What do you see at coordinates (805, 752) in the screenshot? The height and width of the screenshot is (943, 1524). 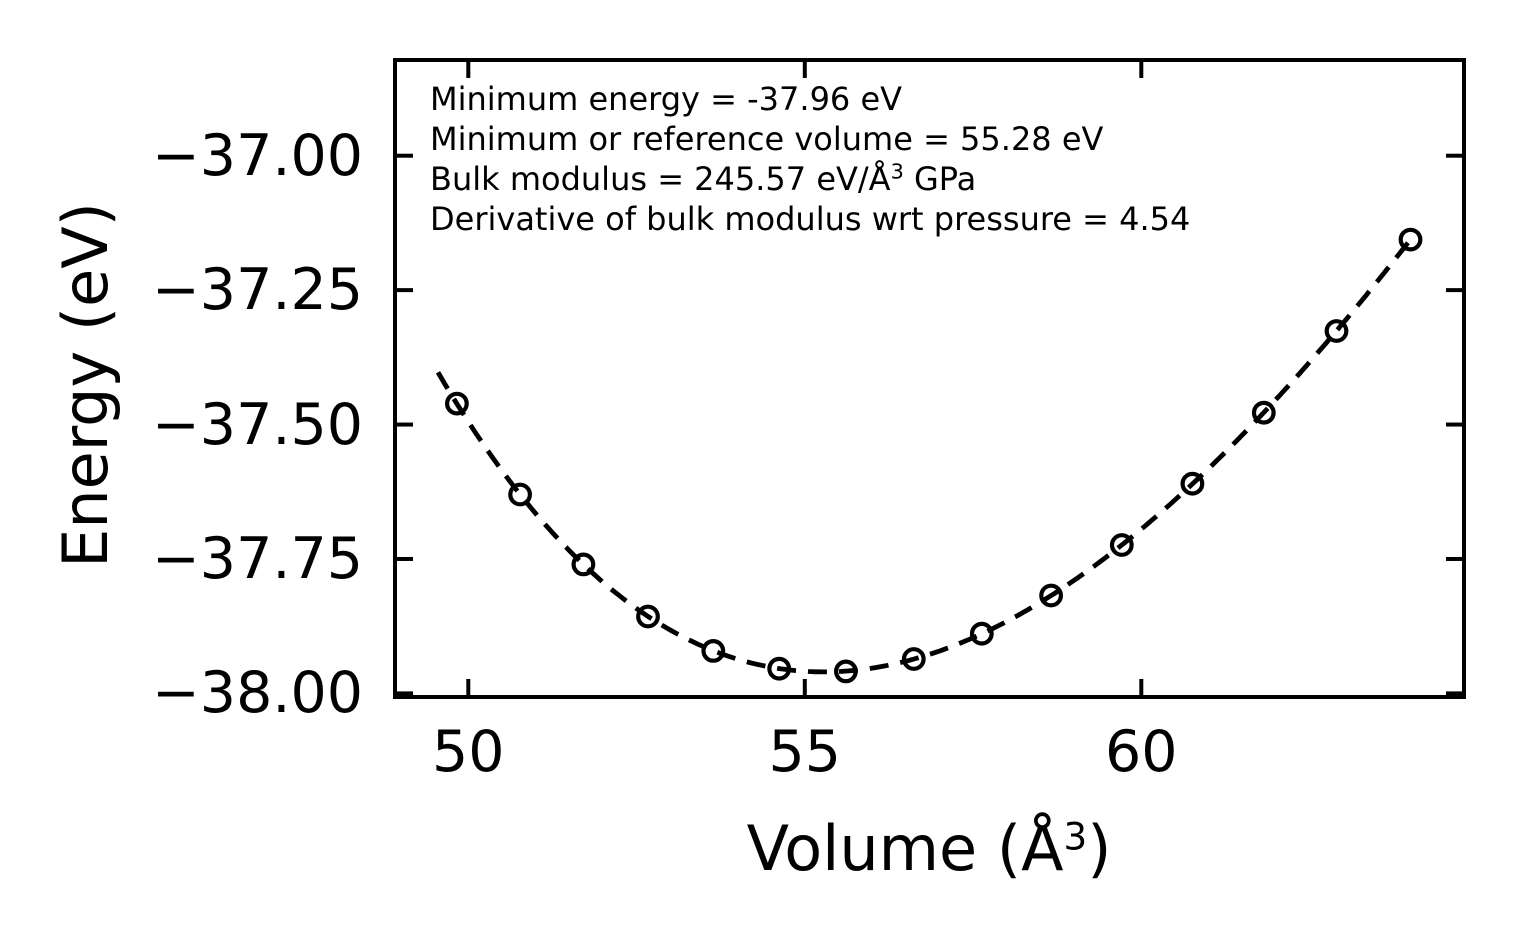 I see `x-tick-label: 55` at bounding box center [805, 752].